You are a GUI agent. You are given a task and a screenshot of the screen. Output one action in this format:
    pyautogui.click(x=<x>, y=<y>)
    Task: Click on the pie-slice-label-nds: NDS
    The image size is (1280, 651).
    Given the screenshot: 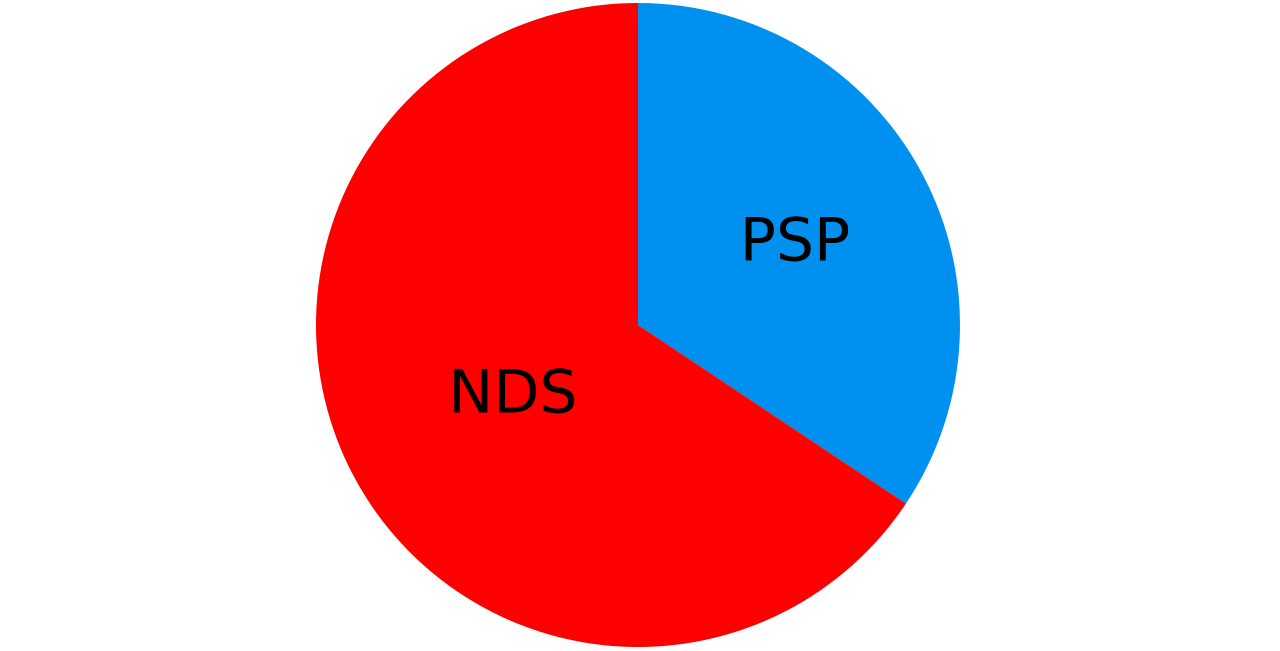 What is the action you would take?
    pyautogui.click(x=512, y=393)
    